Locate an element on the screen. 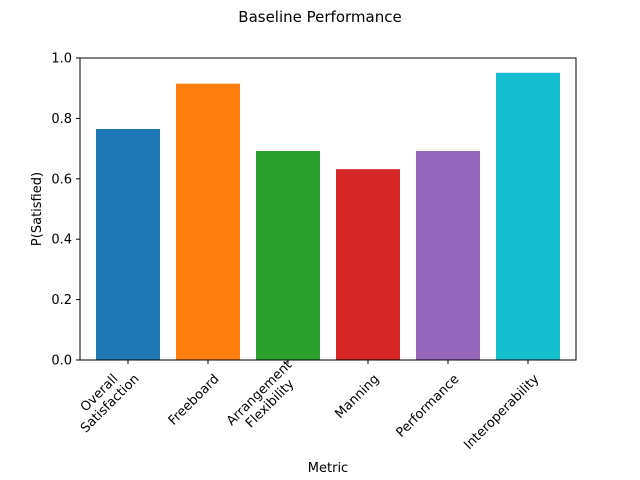 This screenshot has height=480, width=640. y-tick-label: 0.6 is located at coordinates (61, 179).